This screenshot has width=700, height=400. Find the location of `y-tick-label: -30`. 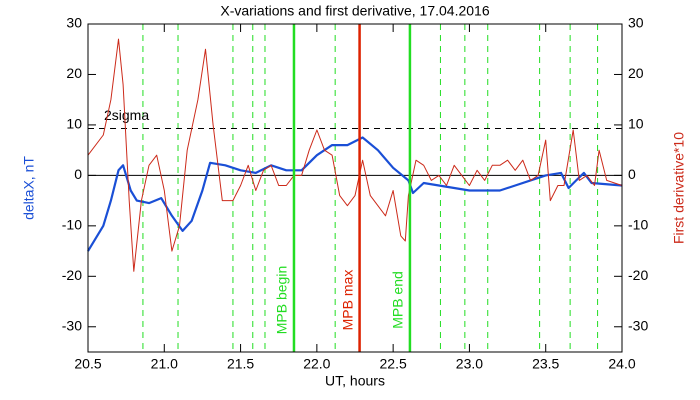

y-tick-label: -30 is located at coordinates (72, 325).